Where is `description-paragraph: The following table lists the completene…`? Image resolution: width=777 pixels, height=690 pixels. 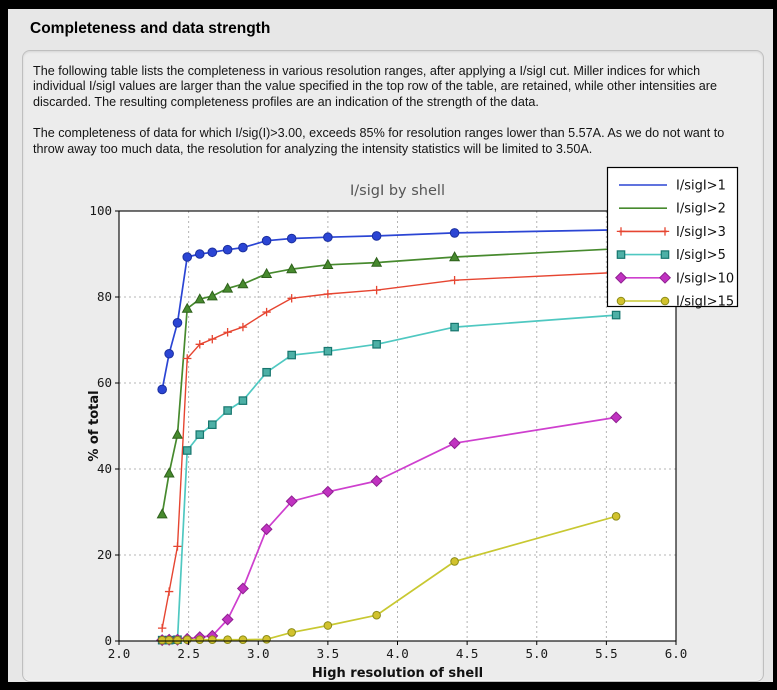 description-paragraph: The following table lists the completene… is located at coordinates (375, 86).